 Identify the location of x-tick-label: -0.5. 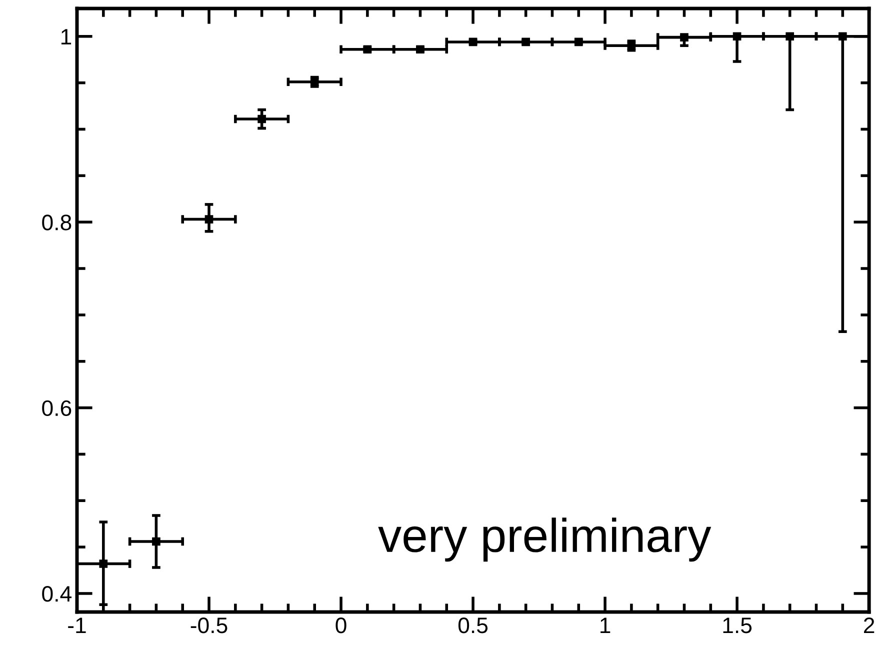
(209, 625).